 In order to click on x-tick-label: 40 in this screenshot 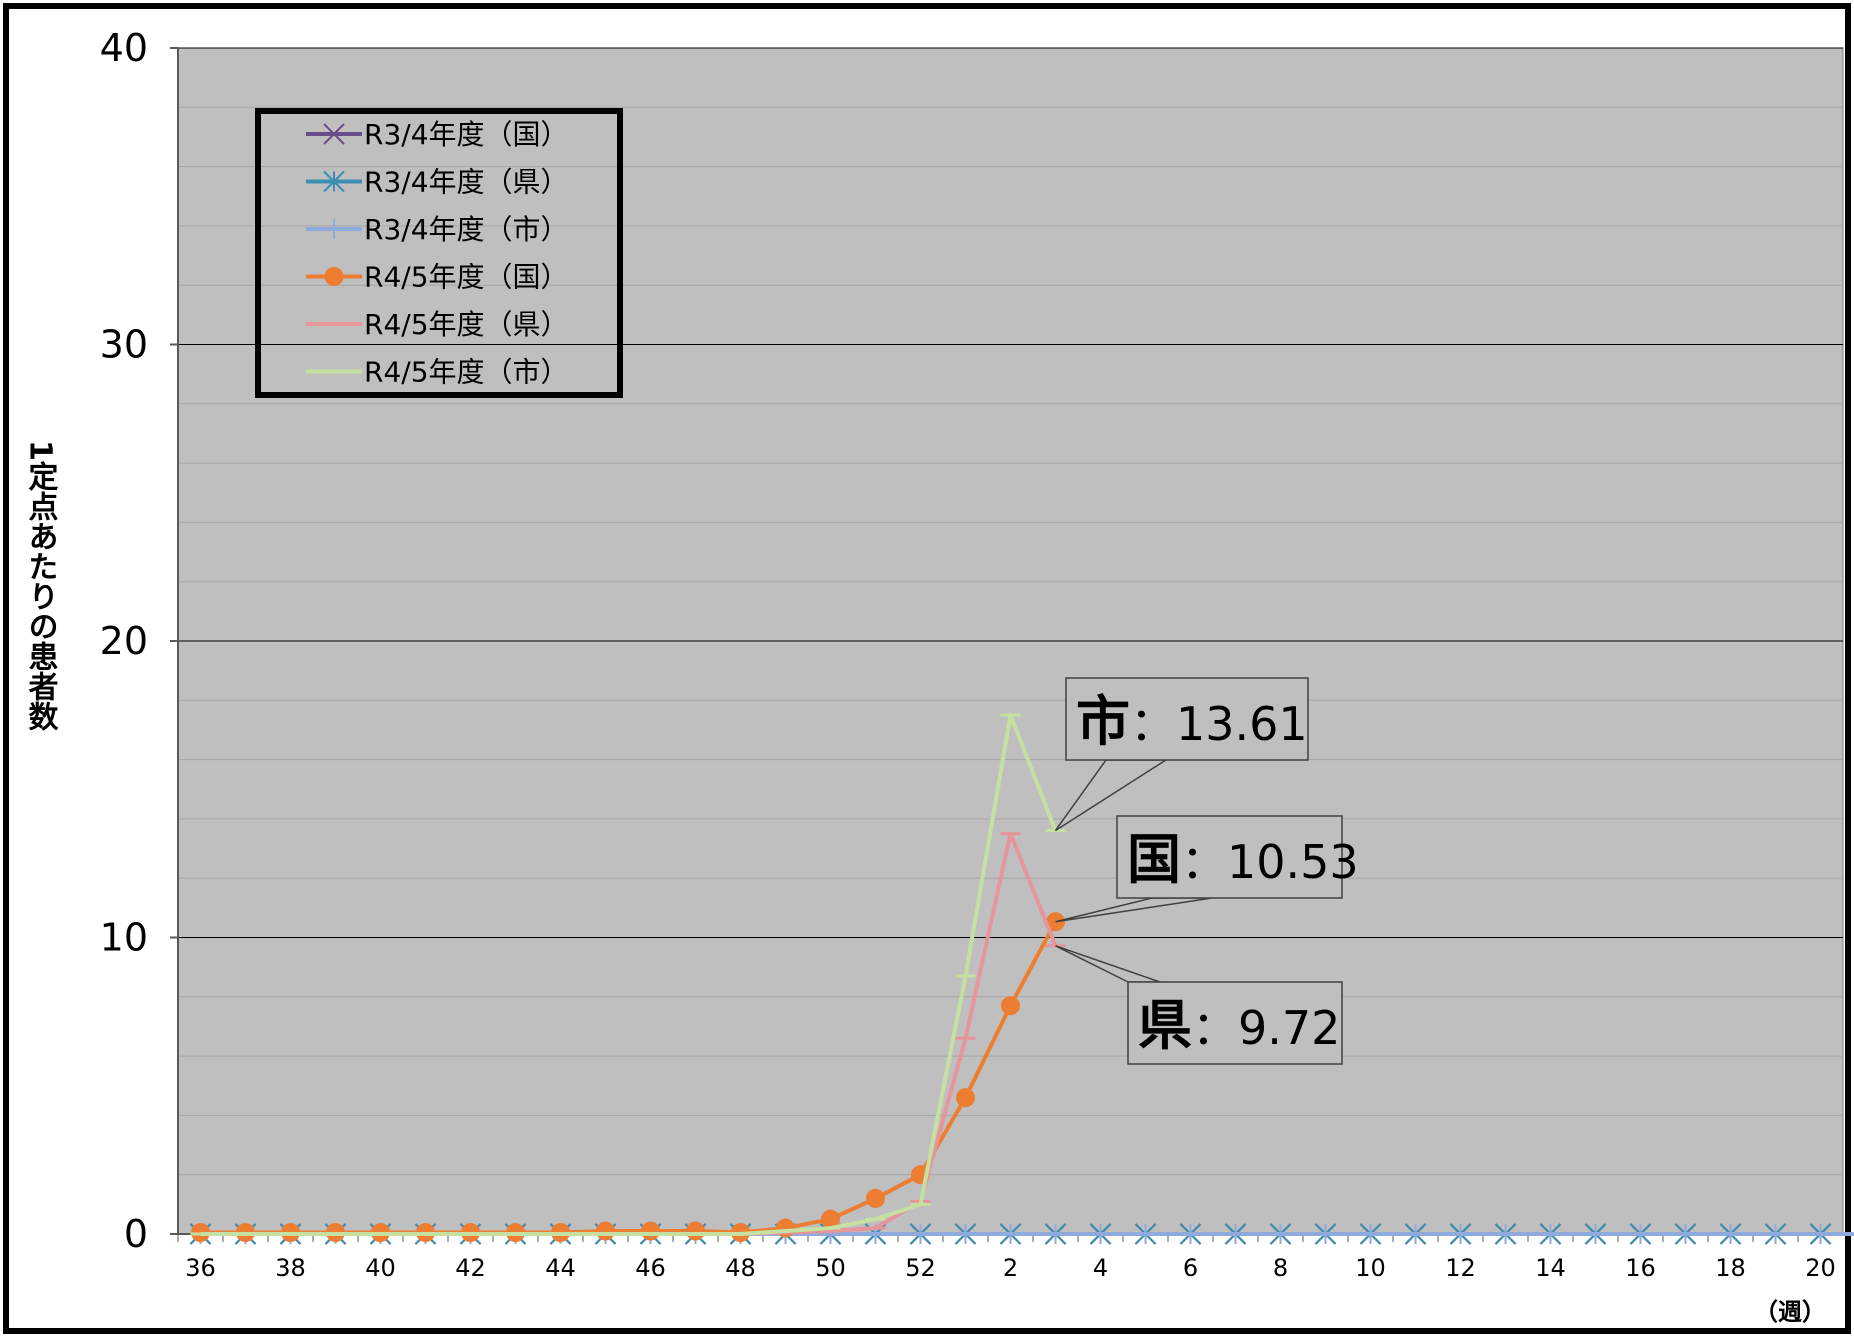, I will do `click(380, 1268)`.